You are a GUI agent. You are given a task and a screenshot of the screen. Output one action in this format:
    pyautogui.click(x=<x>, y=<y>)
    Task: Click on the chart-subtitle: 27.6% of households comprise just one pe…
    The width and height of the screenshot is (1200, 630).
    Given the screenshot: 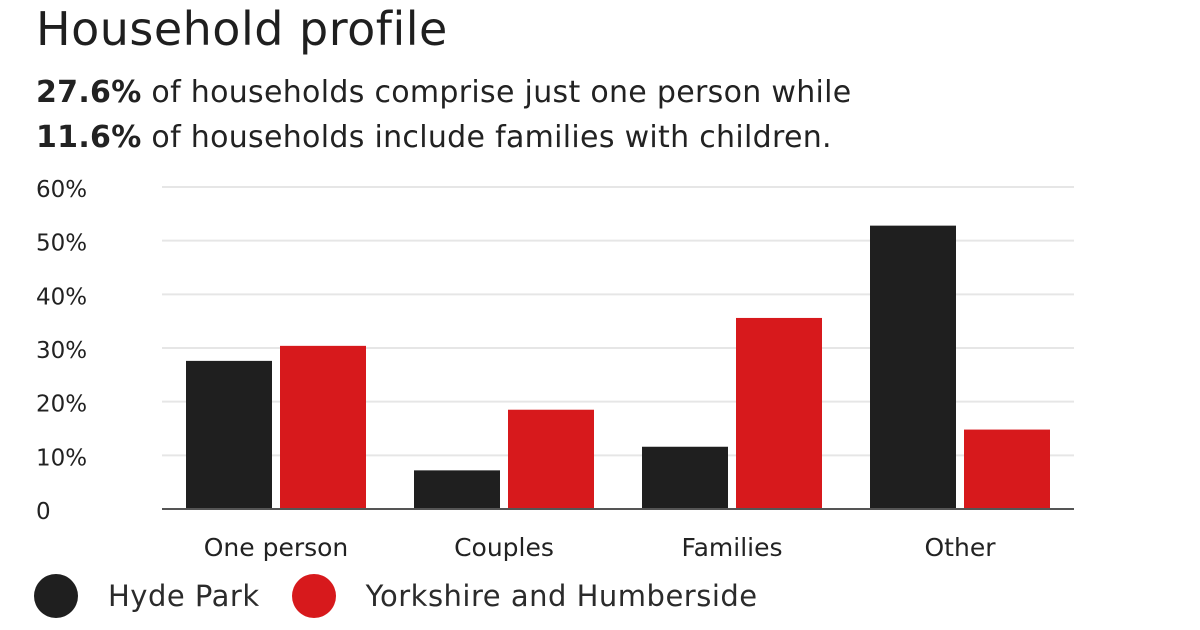 What is the action you would take?
    pyautogui.click(x=444, y=115)
    